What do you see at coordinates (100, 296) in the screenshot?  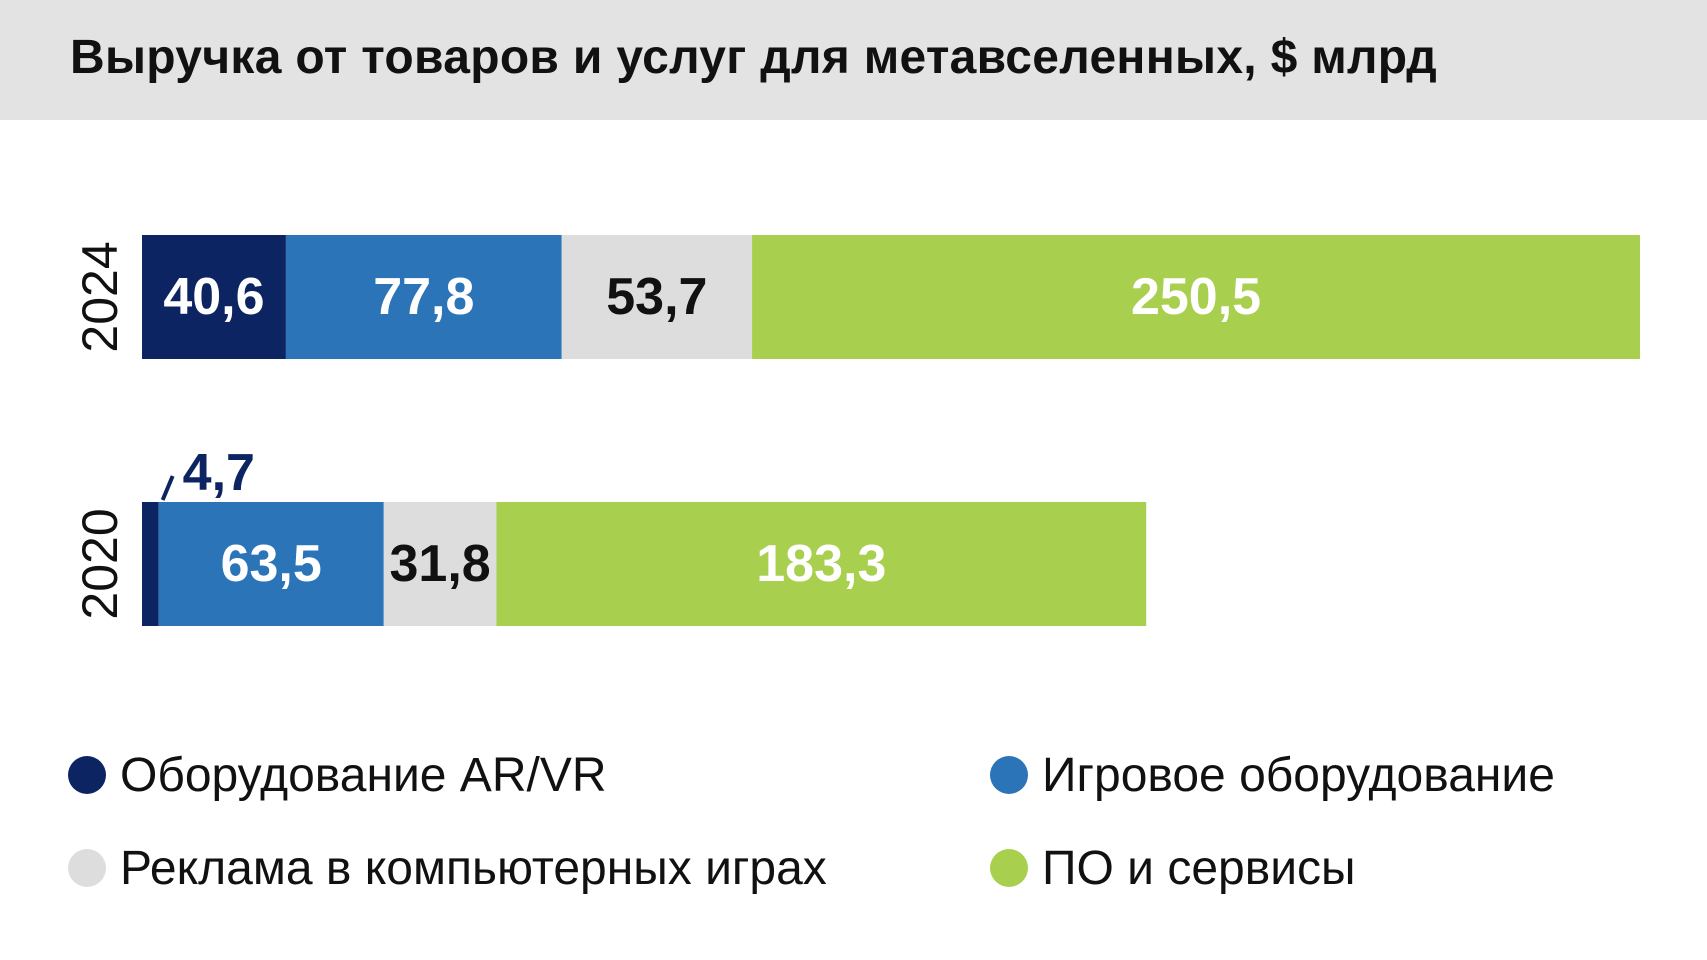 I see `category-label-2024: 2024` at bounding box center [100, 296].